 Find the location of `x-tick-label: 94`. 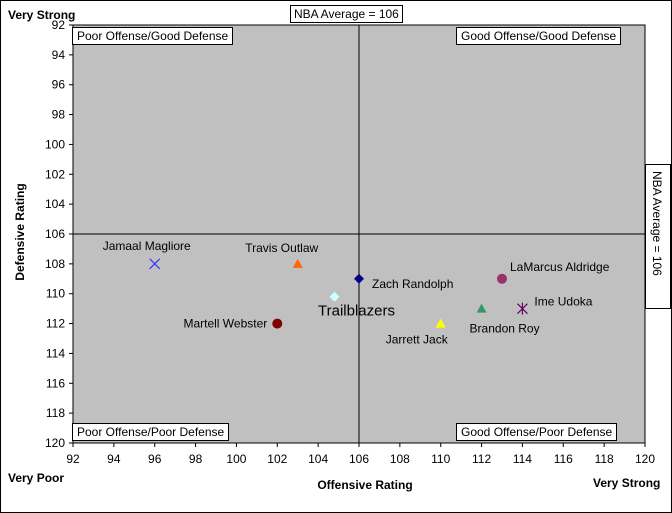

x-tick-label: 94 is located at coordinates (114, 459).